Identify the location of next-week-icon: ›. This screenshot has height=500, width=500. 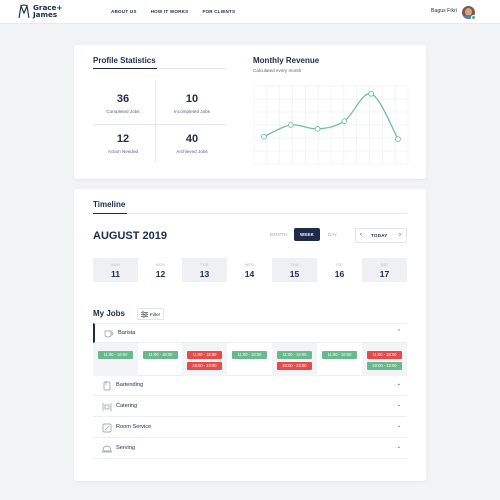
(400, 235).